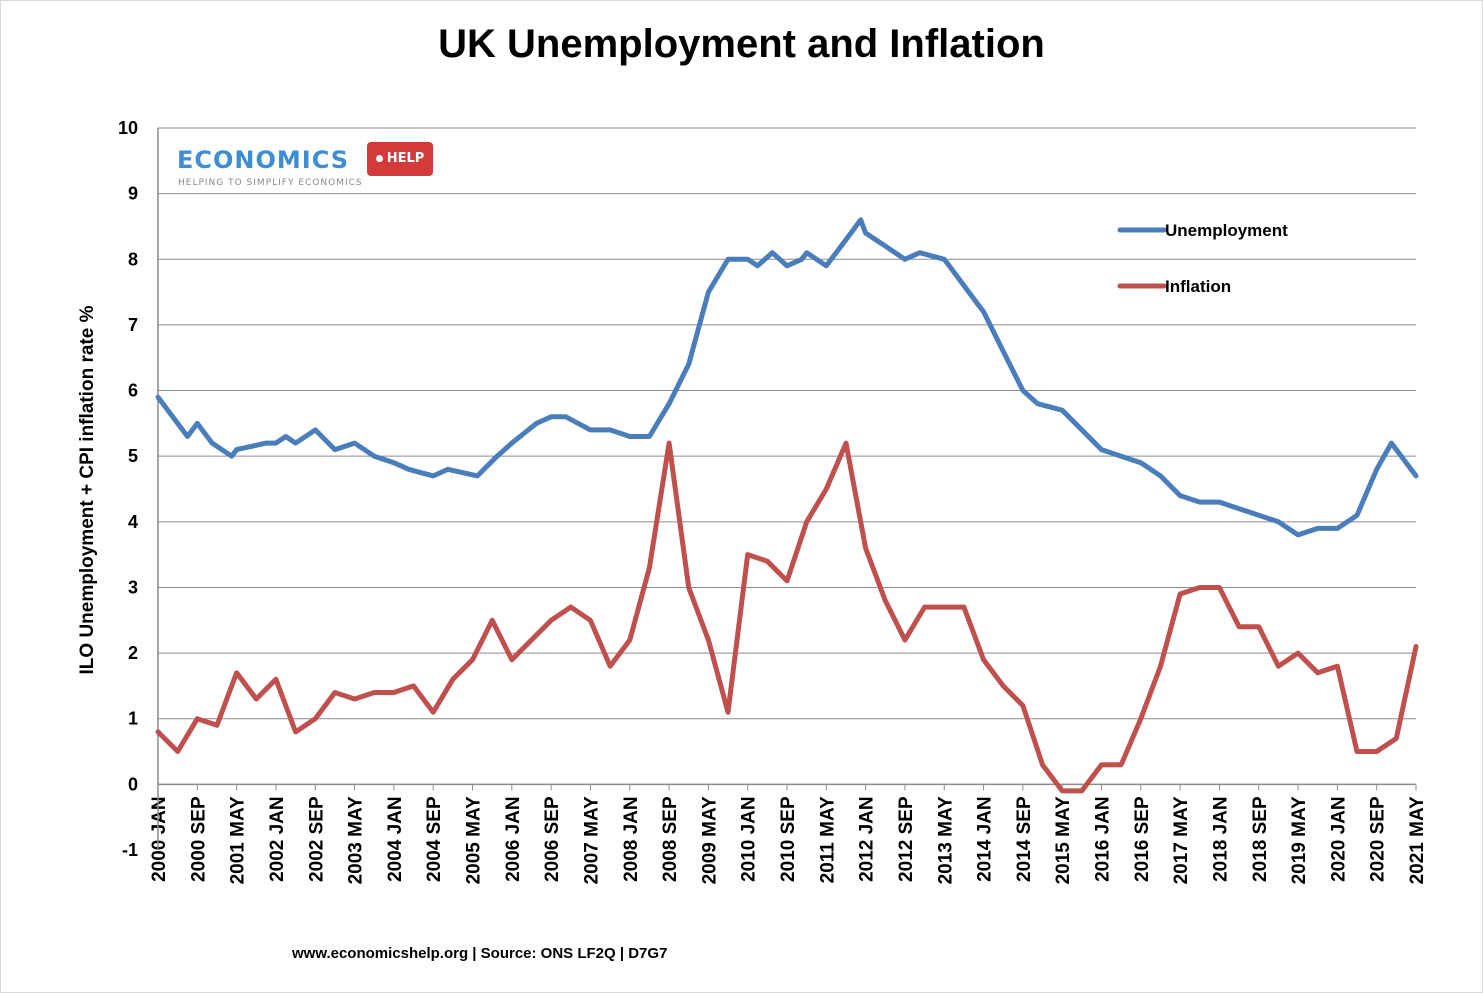 This screenshot has height=993, width=1483. I want to click on x-tick-label: 2013 MAY, so click(945, 840).